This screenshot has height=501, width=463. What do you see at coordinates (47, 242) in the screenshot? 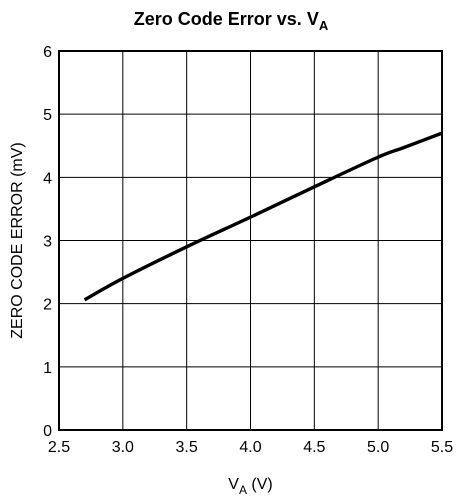
I see `y-tick-label: 3` at bounding box center [47, 242].